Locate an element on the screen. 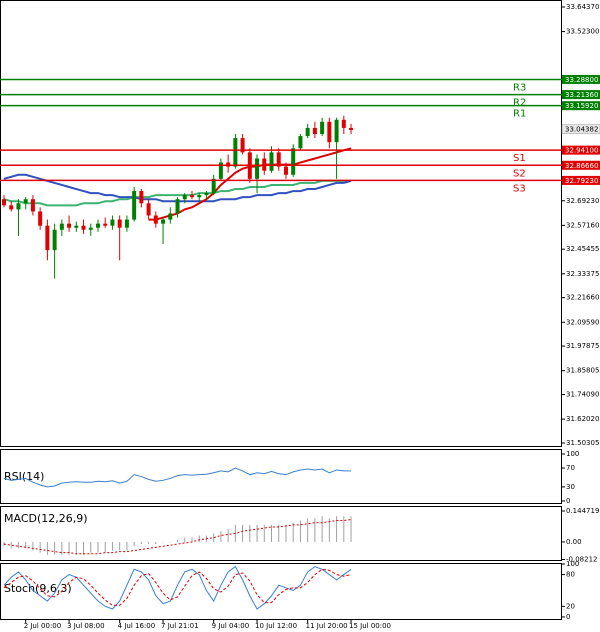 The image size is (600, 632). y-tick-label: 31.74090 is located at coordinates (582, 395).